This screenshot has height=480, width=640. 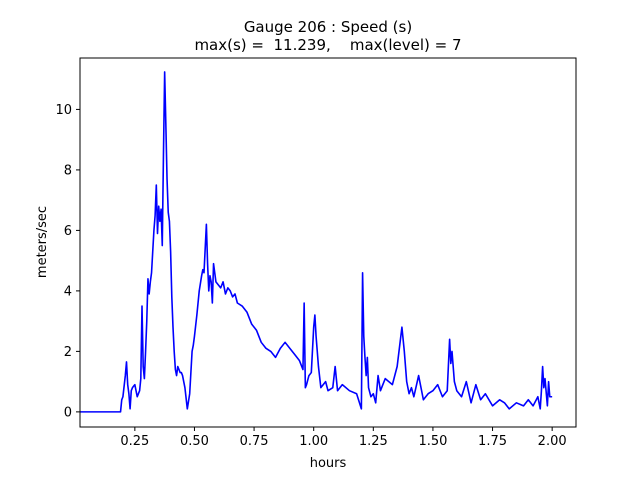 What do you see at coordinates (68, 170) in the screenshot?
I see `y-tick-label: 8` at bounding box center [68, 170].